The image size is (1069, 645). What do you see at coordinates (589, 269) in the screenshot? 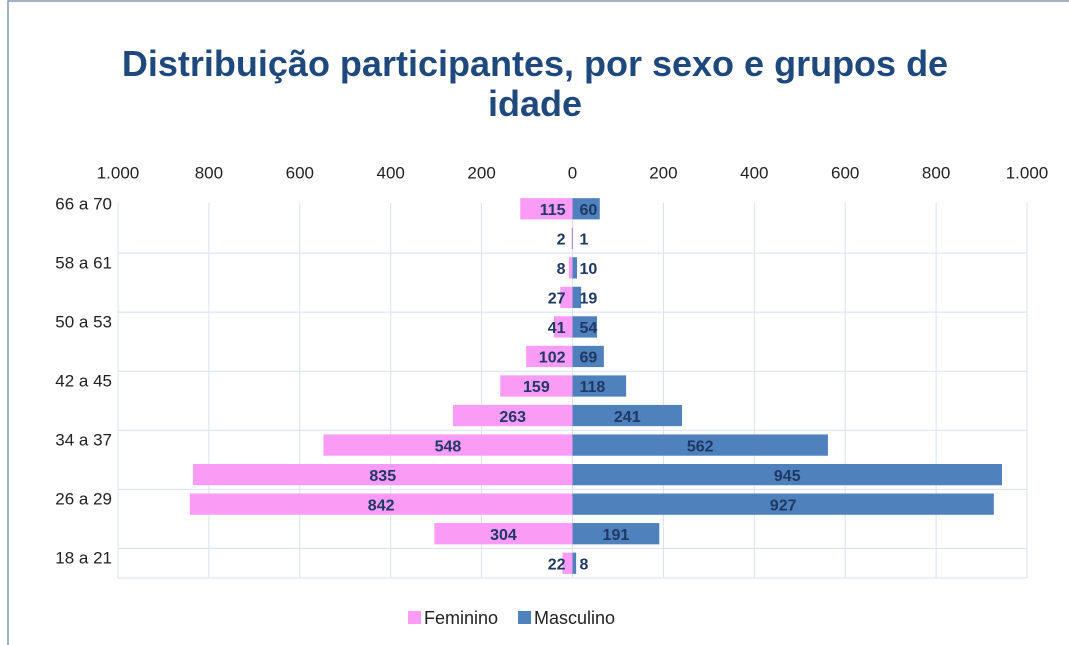
I see `data-label: 10` at bounding box center [589, 269].